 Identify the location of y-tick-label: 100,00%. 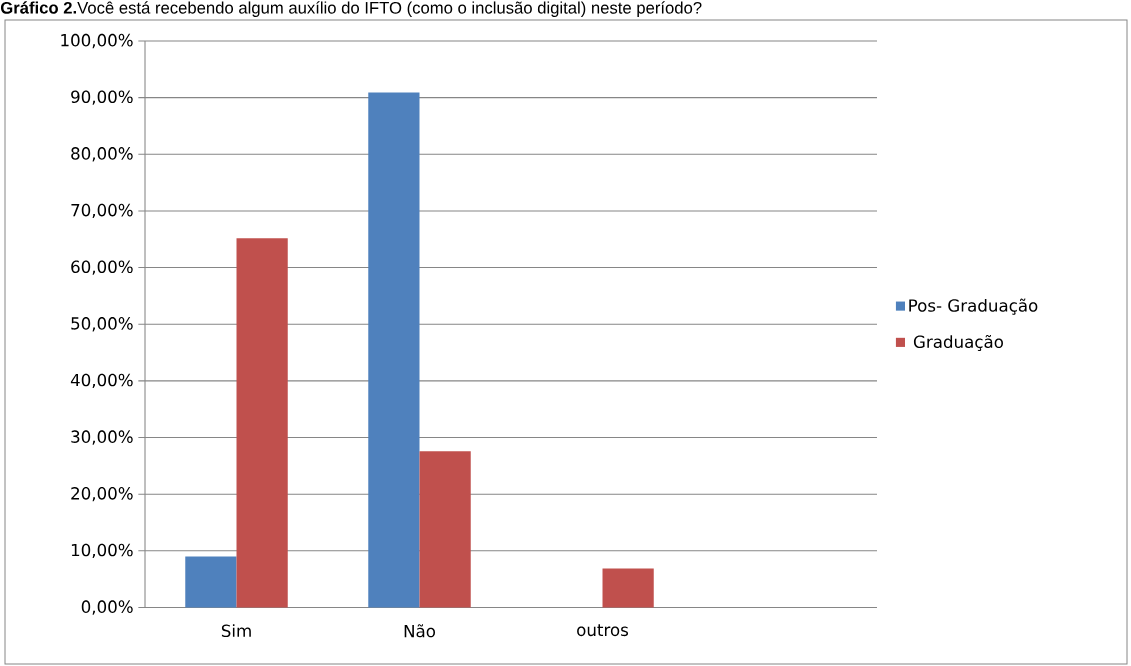
(97, 41).